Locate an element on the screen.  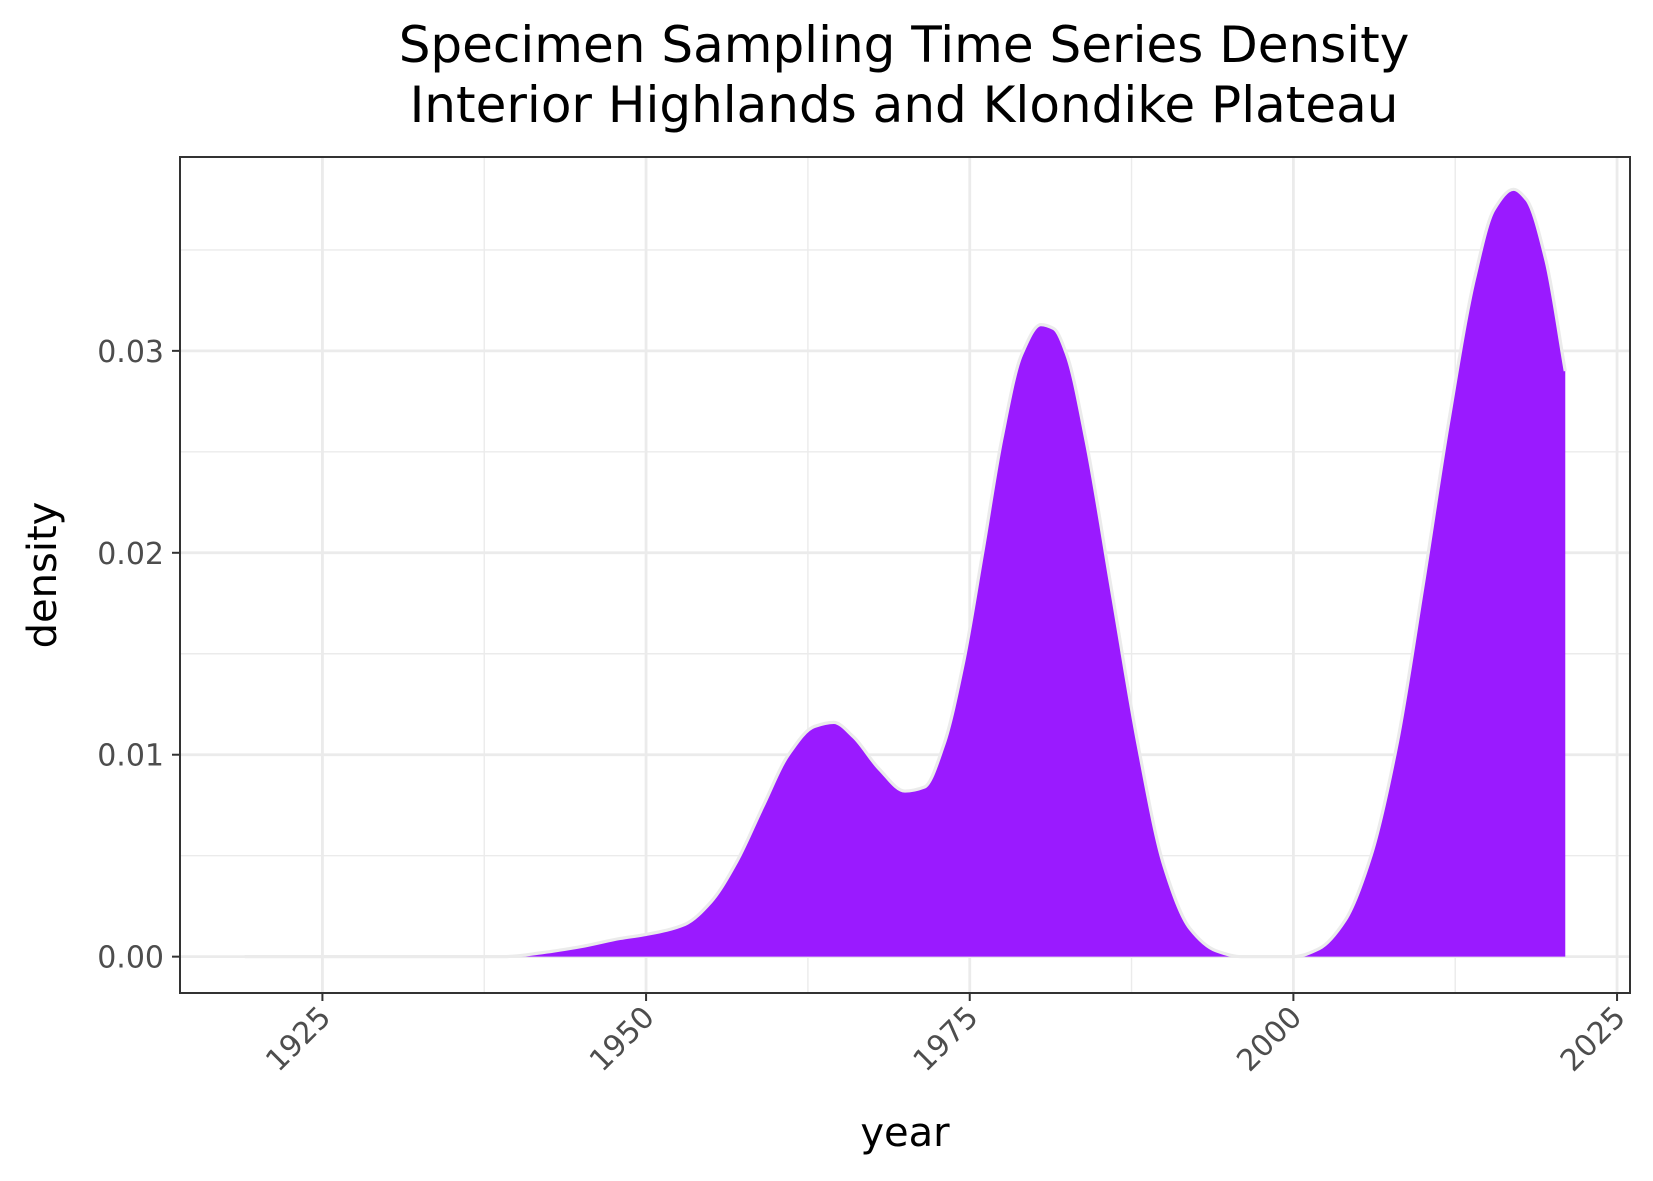
x-axis-title: year is located at coordinates (905, 1133).